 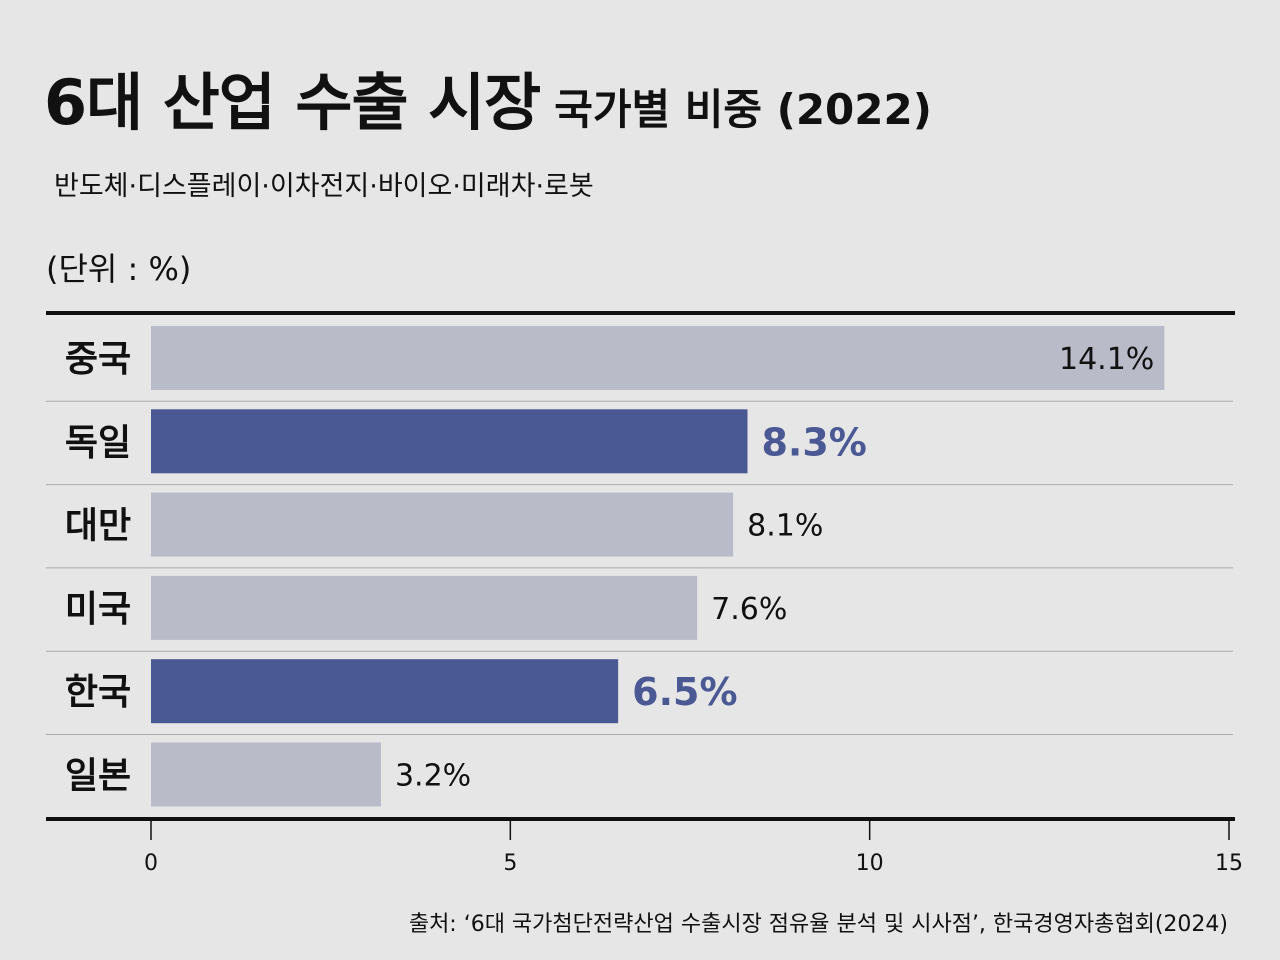 What do you see at coordinates (785, 526) in the screenshot?
I see `data-label-2: 8.1%` at bounding box center [785, 526].